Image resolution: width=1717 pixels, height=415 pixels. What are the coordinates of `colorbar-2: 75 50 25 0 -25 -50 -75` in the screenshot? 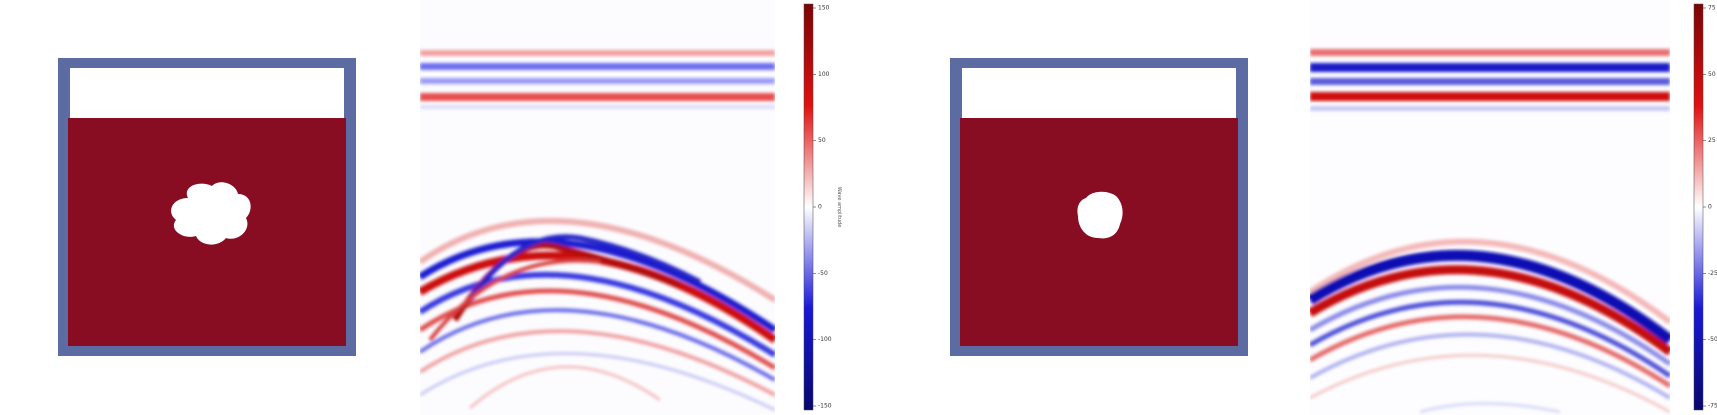 It's located at (1705, 207).